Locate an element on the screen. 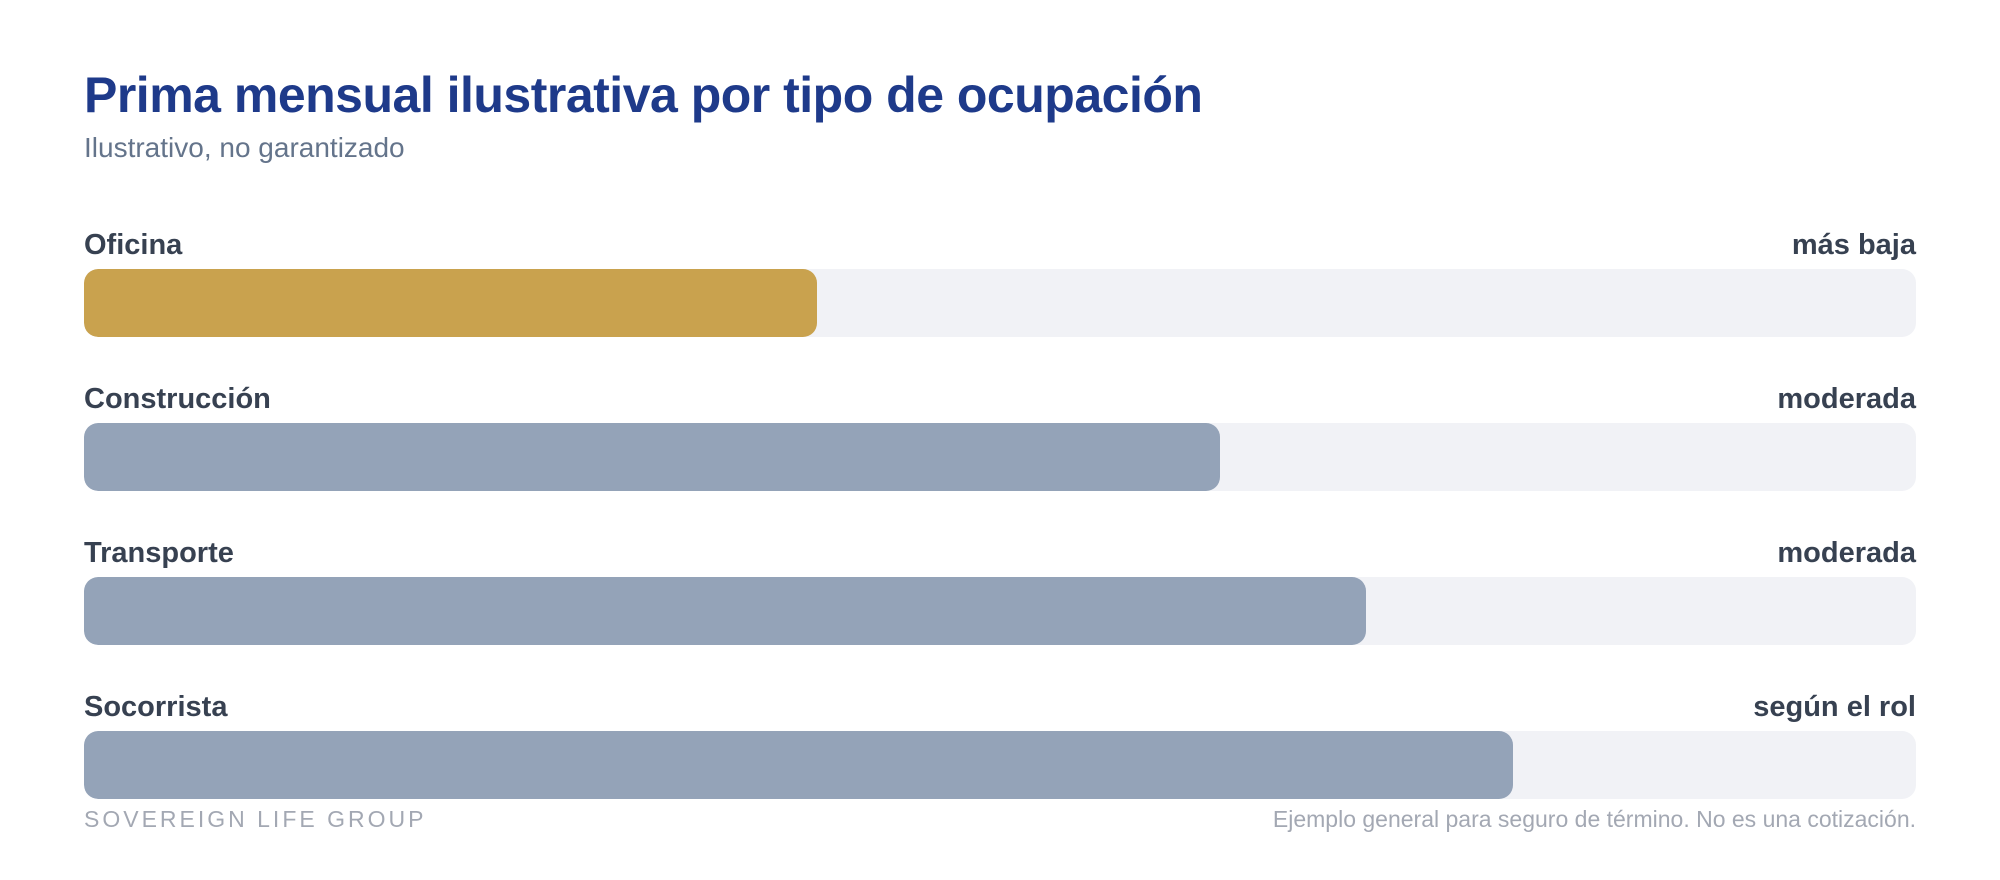 The height and width of the screenshot is (880, 2000). chart-subtitle: Ilustrativo, no garantizado is located at coordinates (244, 147).